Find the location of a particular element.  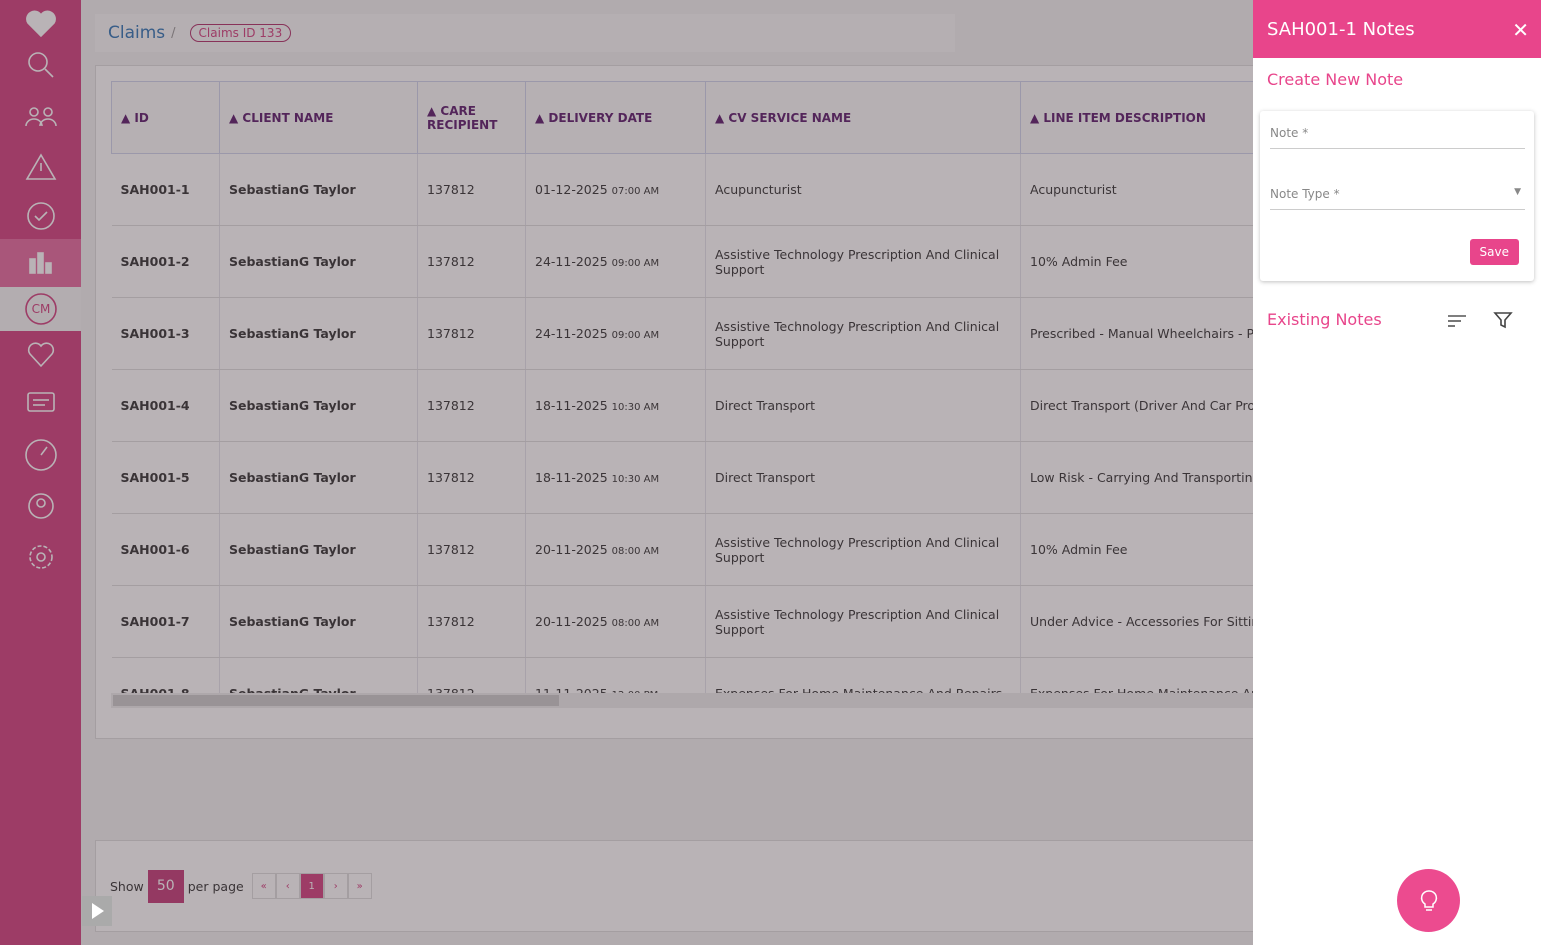

clock-icon is located at coordinates (40, 216).